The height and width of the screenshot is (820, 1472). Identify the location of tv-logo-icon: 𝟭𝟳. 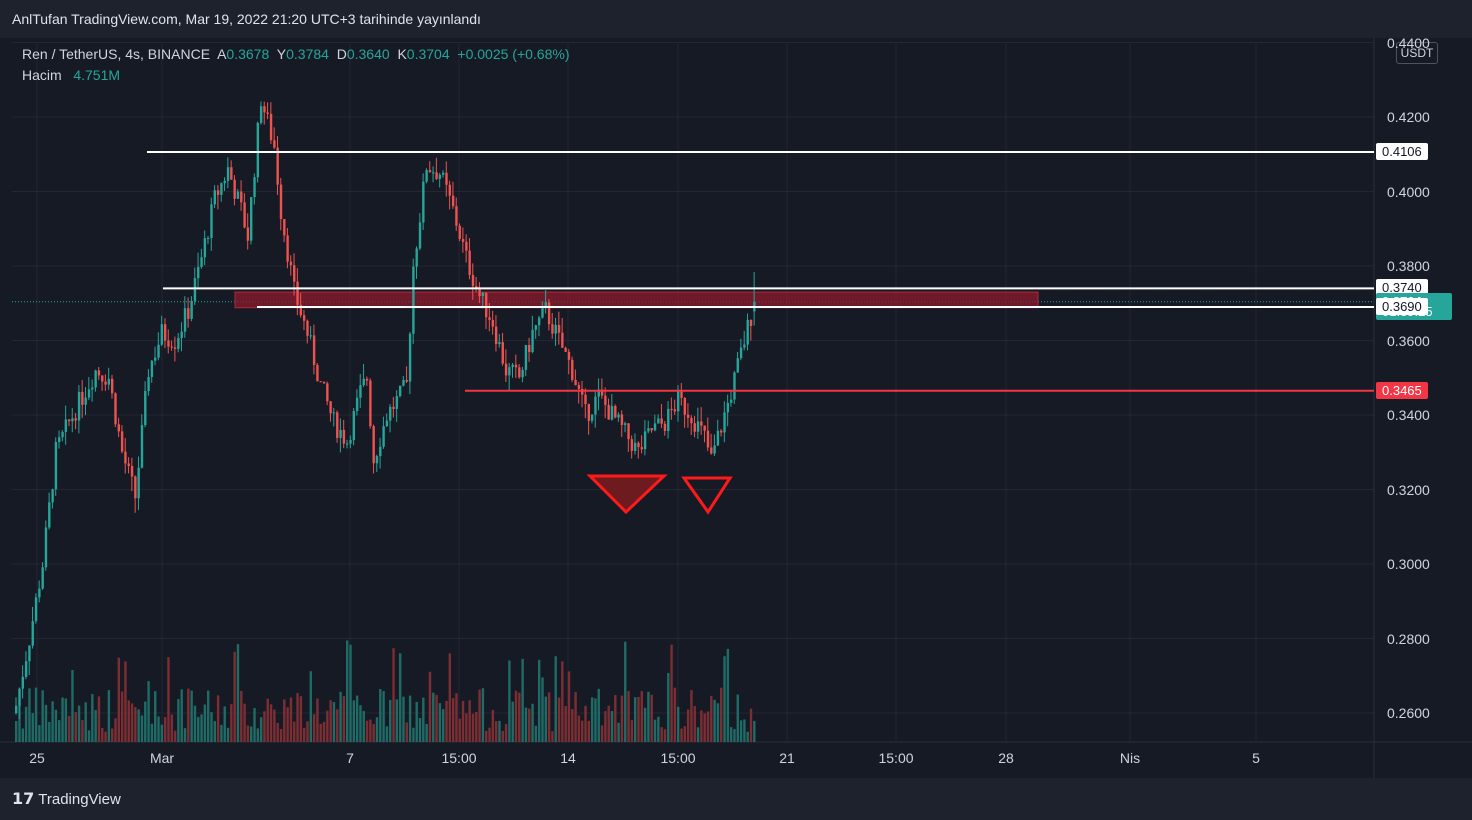
(23, 799).